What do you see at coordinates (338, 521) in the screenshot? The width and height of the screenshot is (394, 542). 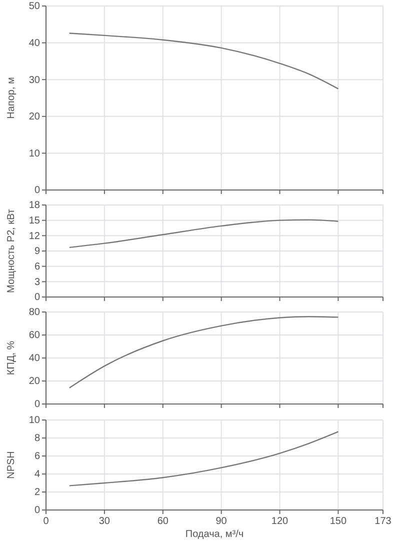 I see `x-tick-label: 150` at bounding box center [338, 521].